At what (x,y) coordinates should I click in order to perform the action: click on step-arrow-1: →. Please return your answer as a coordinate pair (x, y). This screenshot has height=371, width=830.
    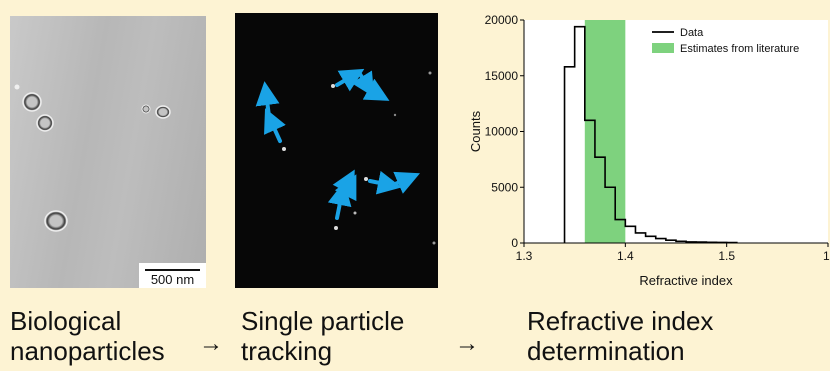
    Looking at the image, I should click on (211, 343).